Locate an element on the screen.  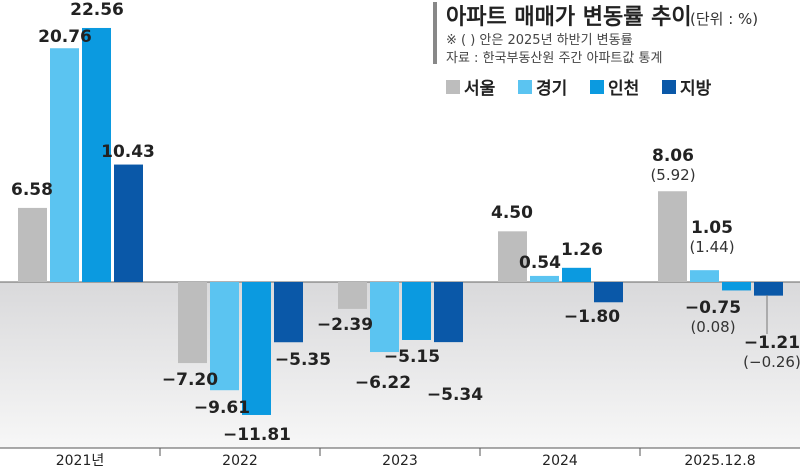
chart-title: 아파트 매매가 변동률 추이 is located at coordinates (569, 17).